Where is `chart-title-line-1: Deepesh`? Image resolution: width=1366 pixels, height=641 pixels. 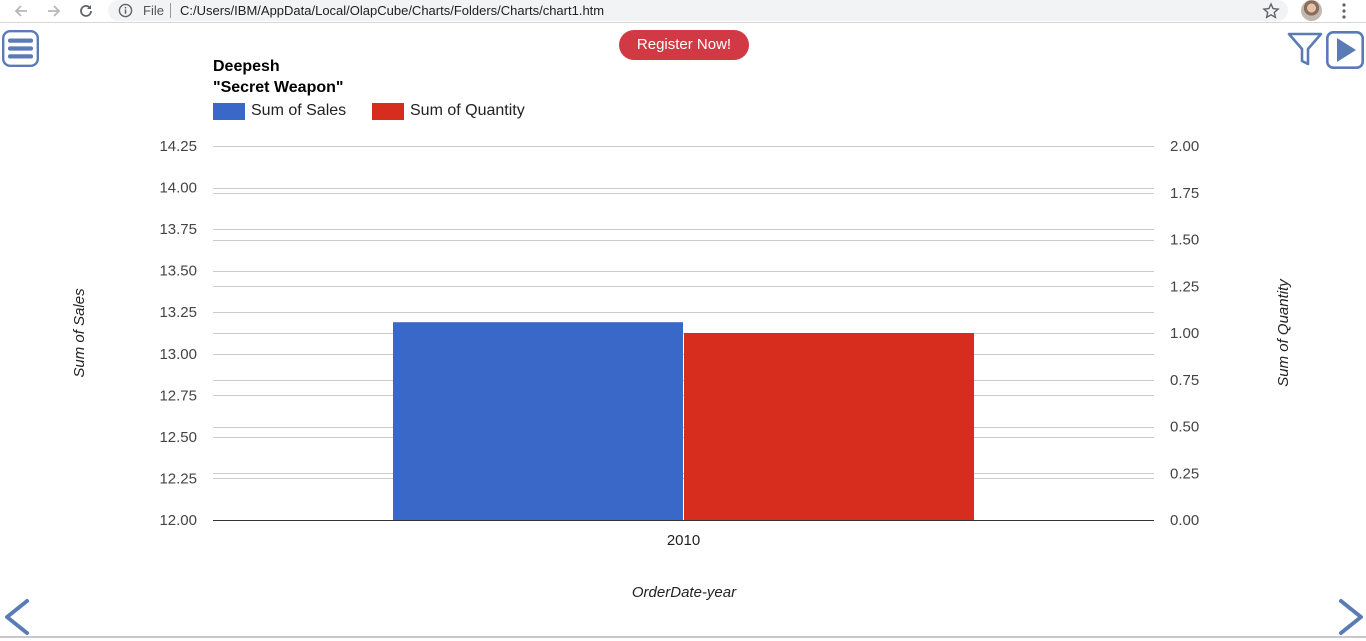
chart-title-line-1: Deepesh is located at coordinates (246, 66).